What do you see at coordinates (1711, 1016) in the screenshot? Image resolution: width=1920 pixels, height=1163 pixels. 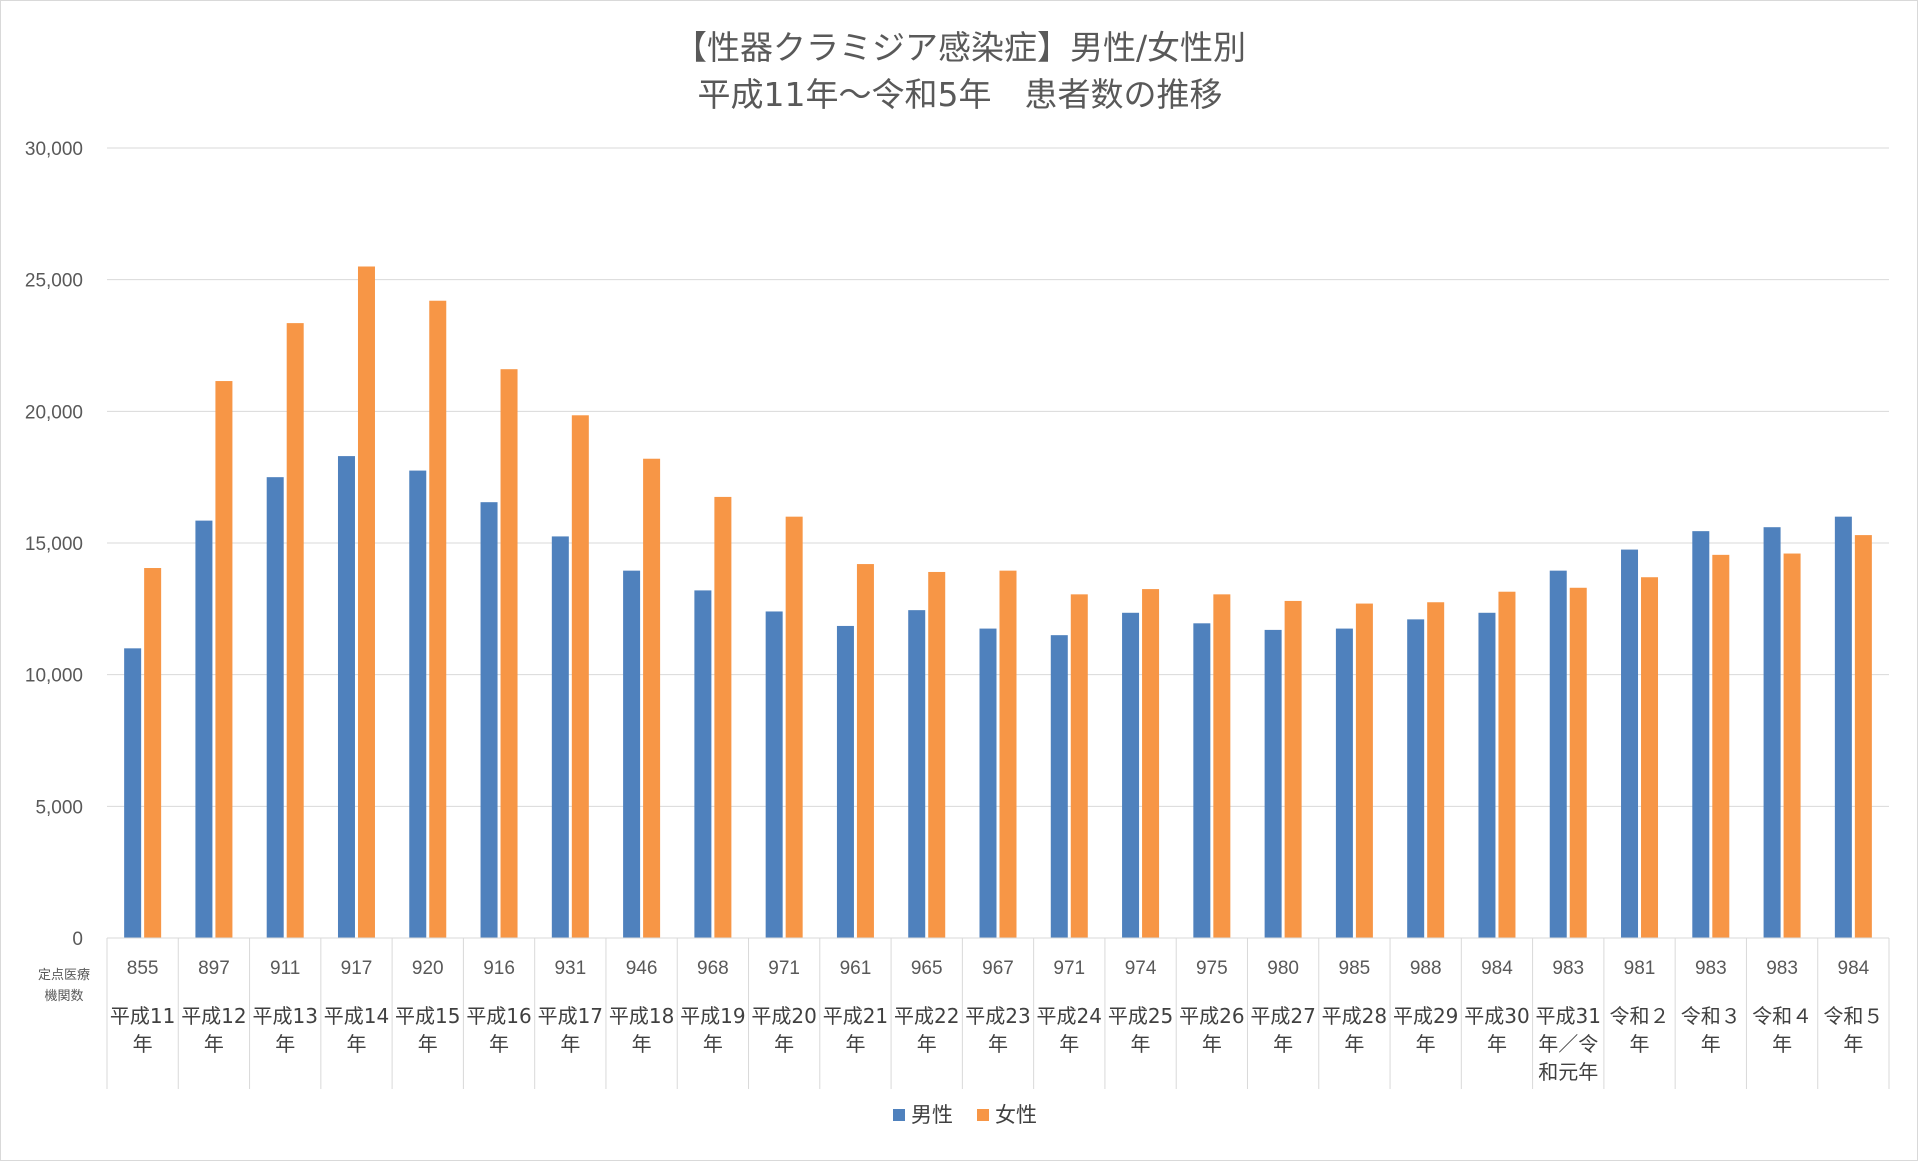 I see `category-label: 令和３` at bounding box center [1711, 1016].